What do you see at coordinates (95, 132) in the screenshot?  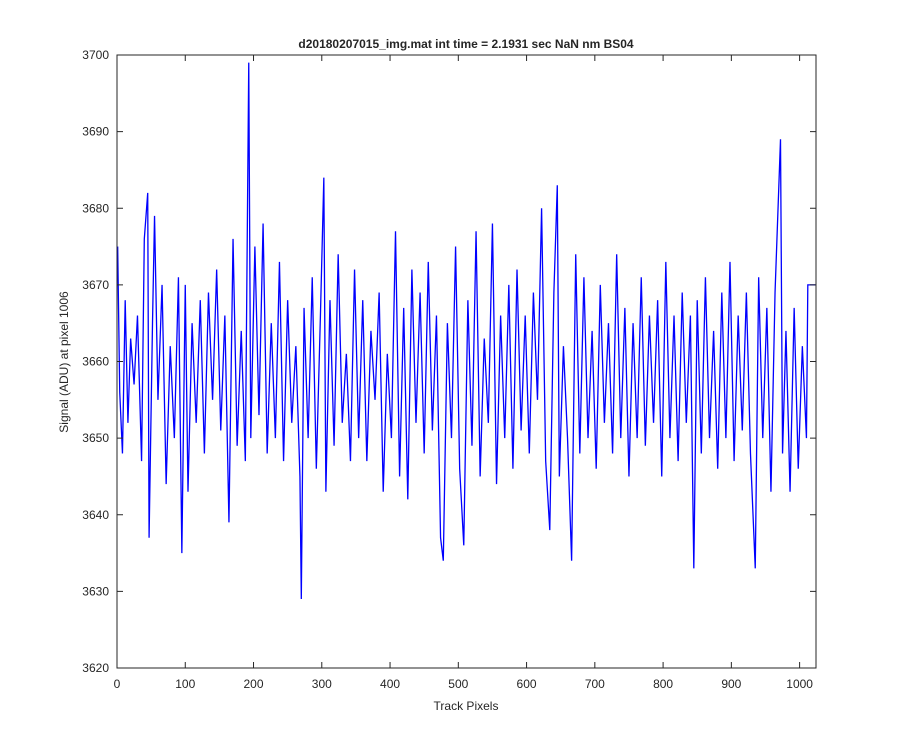 I see `y-tick-label: 3690` at bounding box center [95, 132].